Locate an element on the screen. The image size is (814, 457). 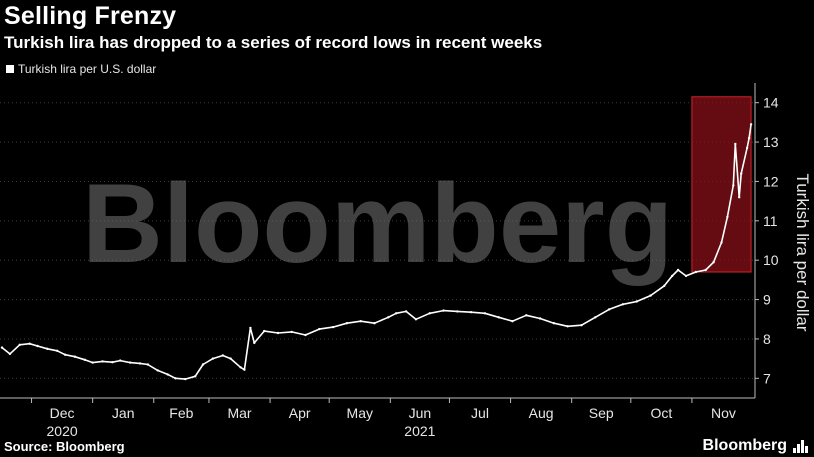
x-tick-label-sep: Sep is located at coordinates (601, 413).